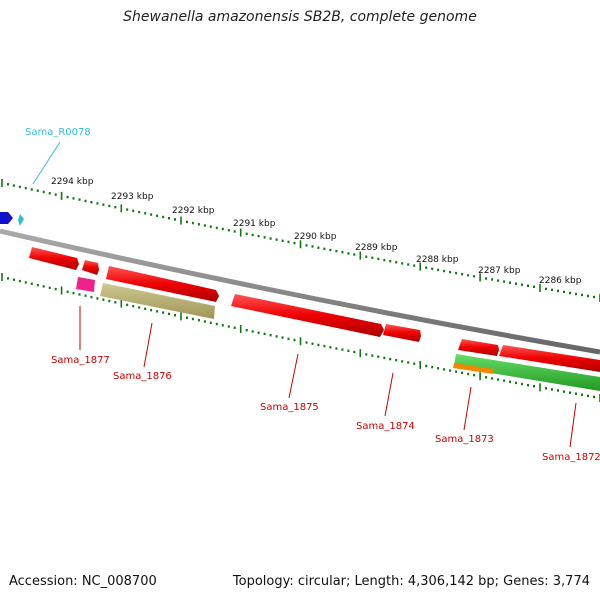 This screenshot has height=600, width=600. Describe the element at coordinates (132, 197) in the screenshot. I see `ruler-label: 2293 kbp` at that location.